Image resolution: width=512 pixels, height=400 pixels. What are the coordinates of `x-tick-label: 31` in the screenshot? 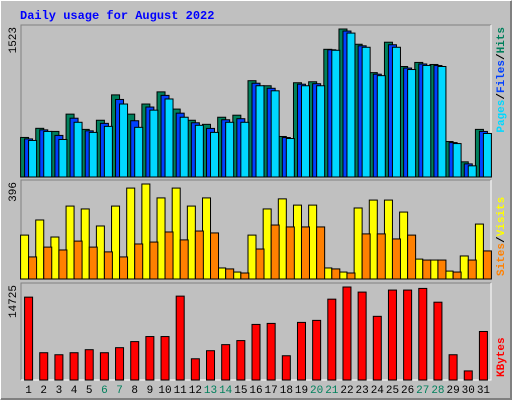 It's located at (484, 391).